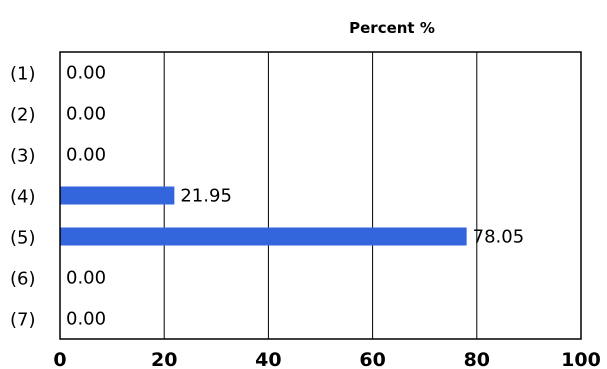 The height and width of the screenshot is (369, 607). I want to click on x-tick-label: 0, so click(59, 359).